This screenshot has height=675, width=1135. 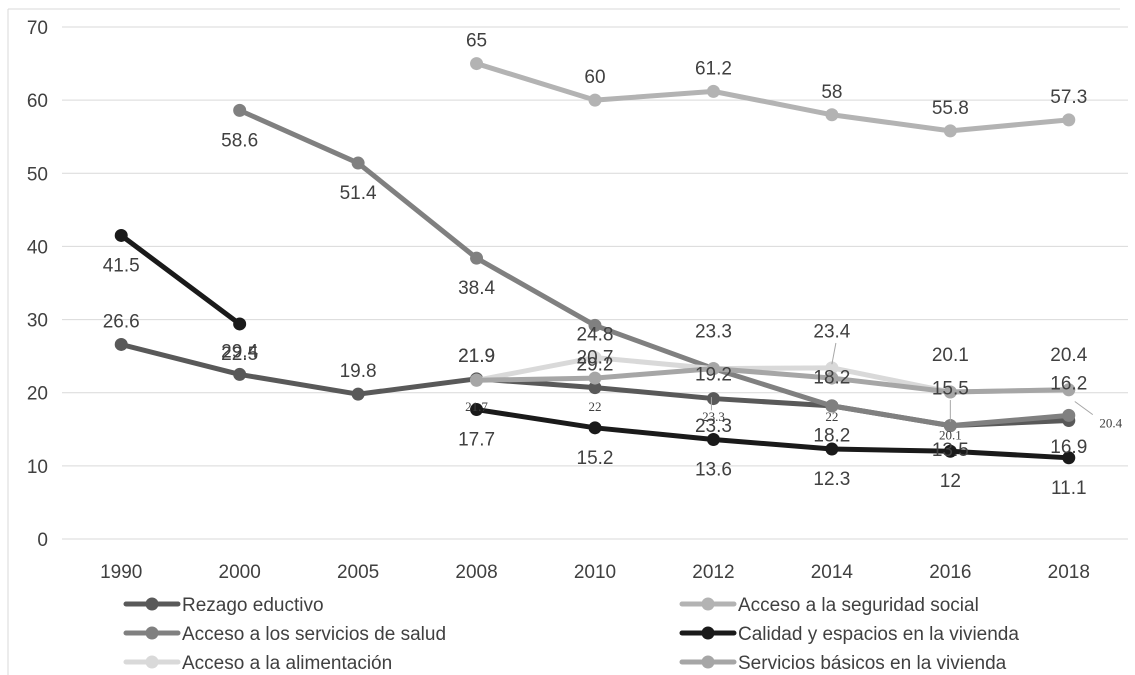 I want to click on x-tick-label: 2008, so click(x=476, y=572).